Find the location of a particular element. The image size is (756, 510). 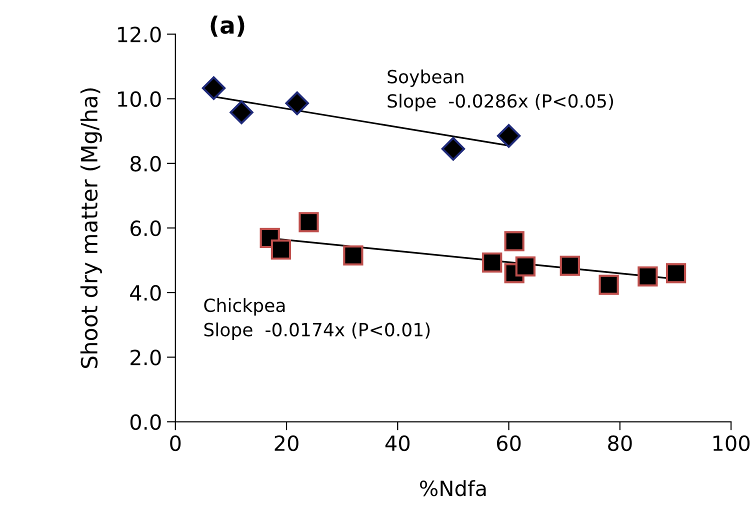

chart-title: (a) is located at coordinates (227, 26).